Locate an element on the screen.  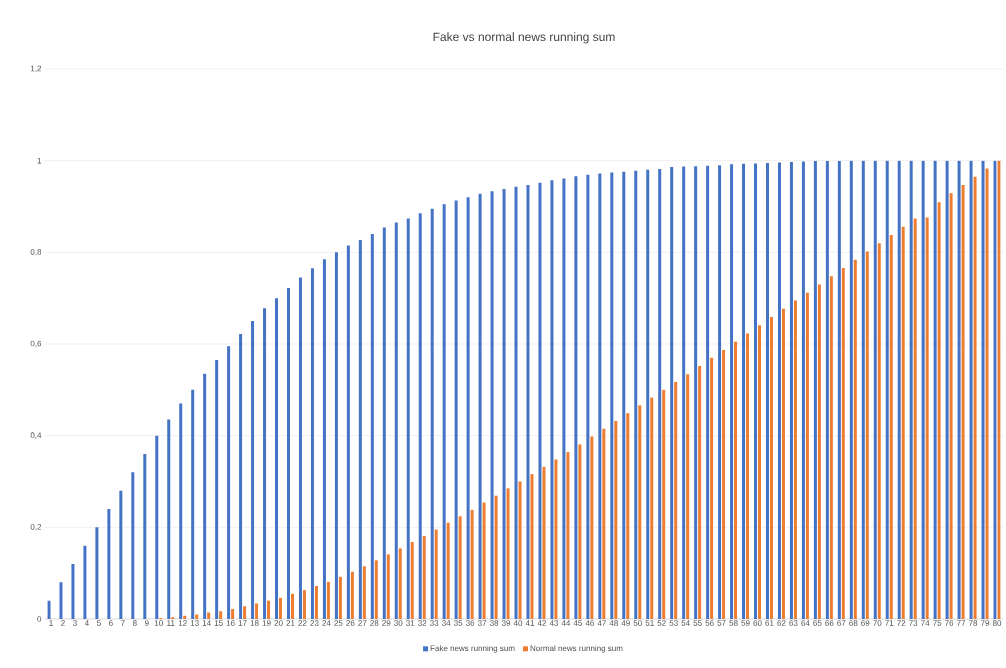
x-tick-label: 7 is located at coordinates (123, 623).